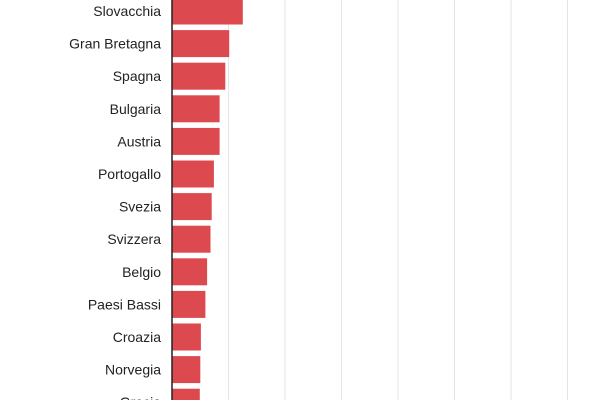 This screenshot has height=405, width=600. I want to click on bar-gran-bretagna, so click(201, 44).